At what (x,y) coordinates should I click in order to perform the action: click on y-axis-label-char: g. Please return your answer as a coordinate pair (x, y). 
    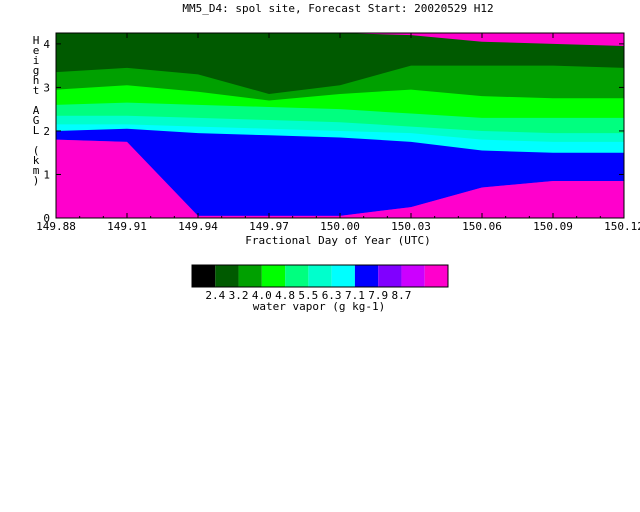
    Looking at the image, I should click on (36, 70).